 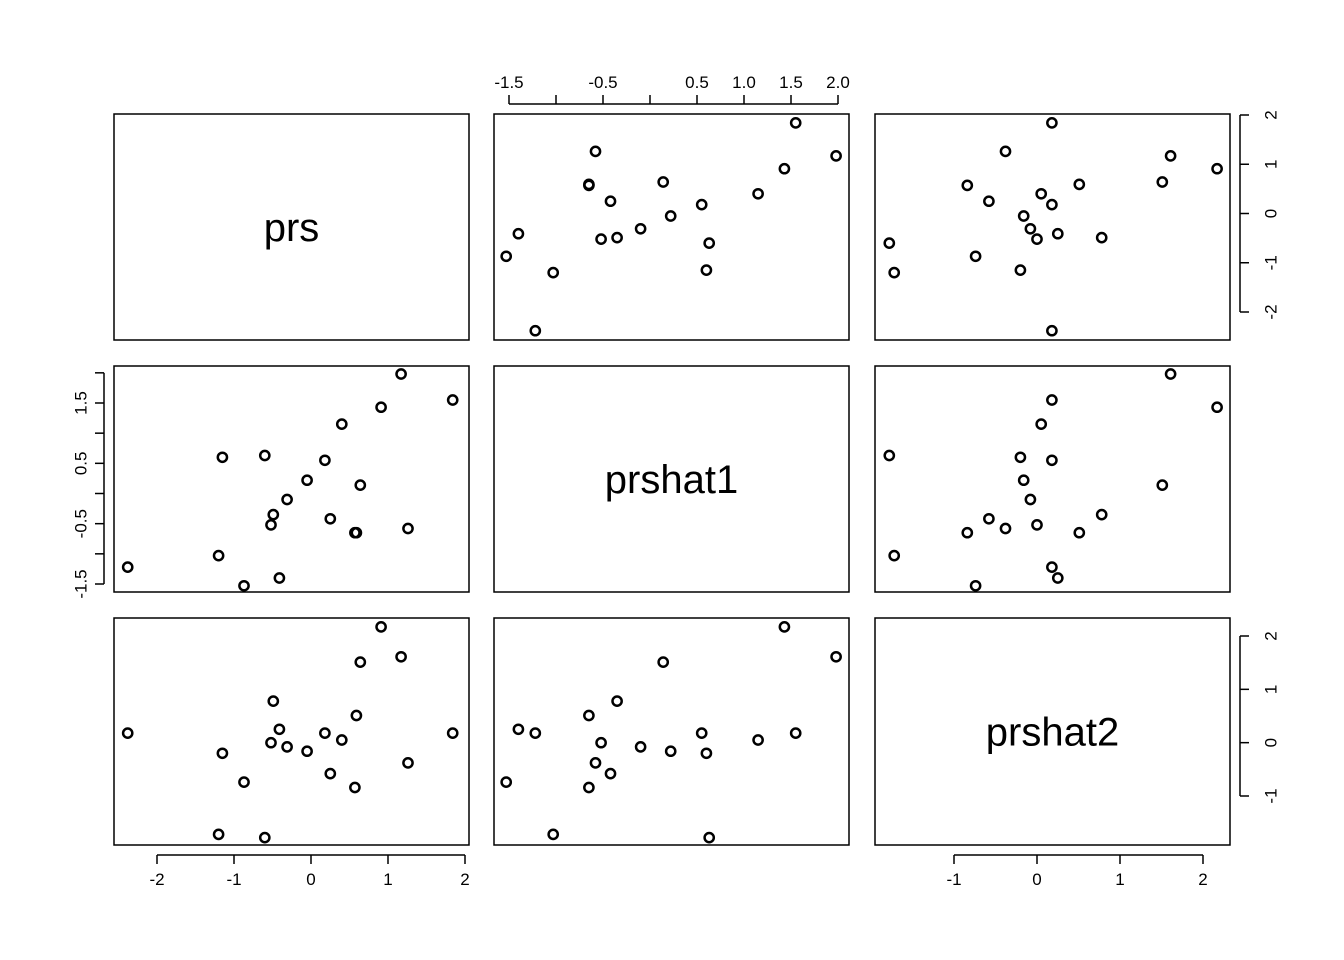 What do you see at coordinates (1270, 635) in the screenshot?
I see `right-axis-row3-tick-1-label: 2` at bounding box center [1270, 635].